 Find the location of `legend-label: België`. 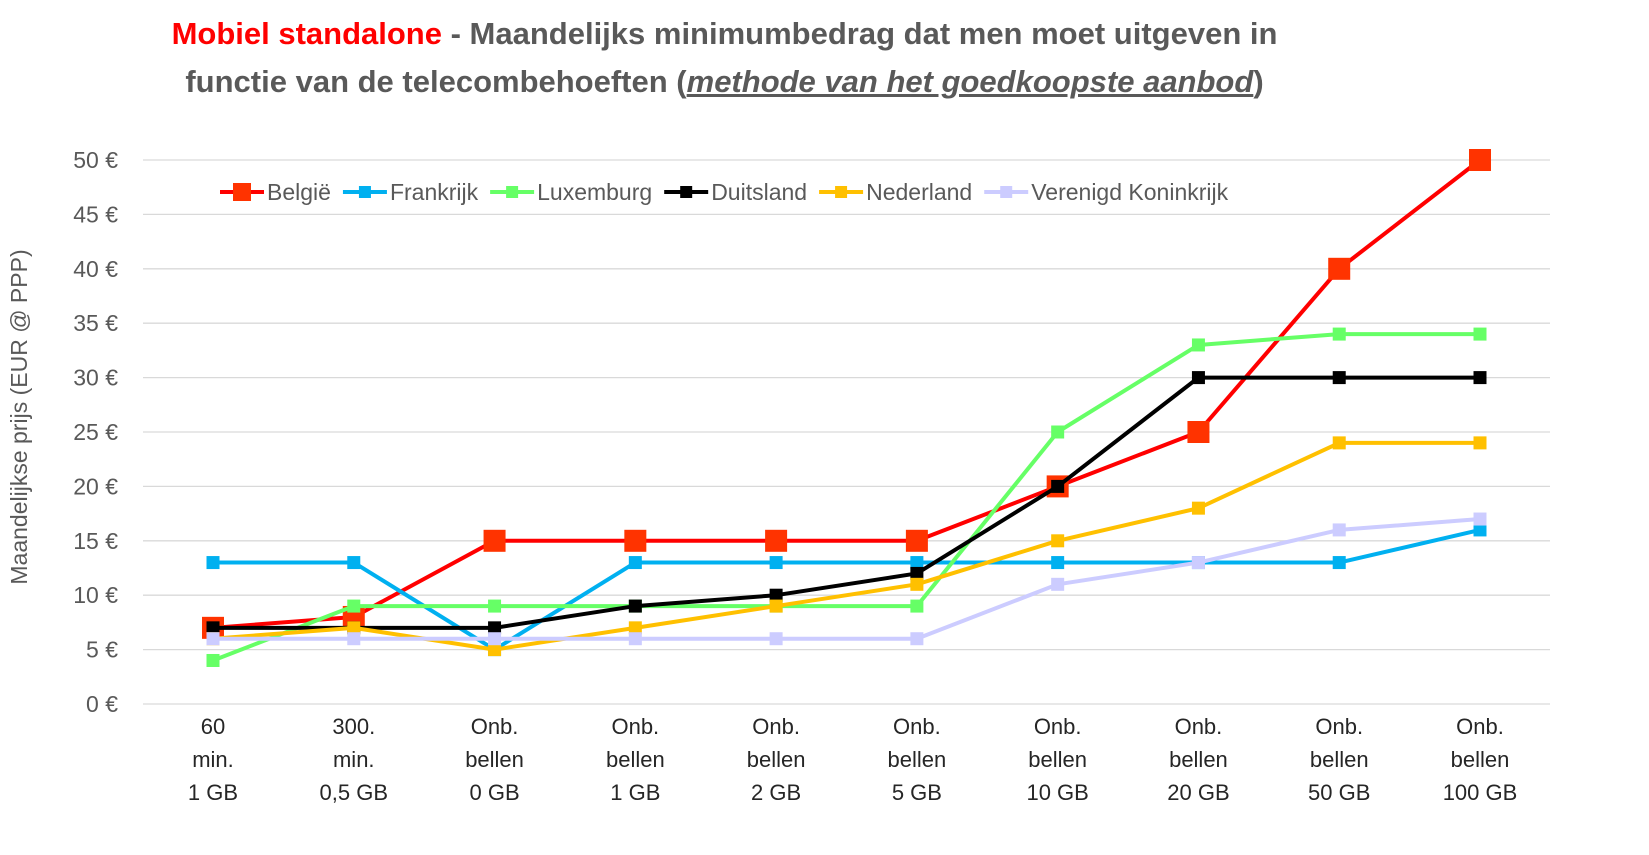

legend-label: België is located at coordinates (299, 192).